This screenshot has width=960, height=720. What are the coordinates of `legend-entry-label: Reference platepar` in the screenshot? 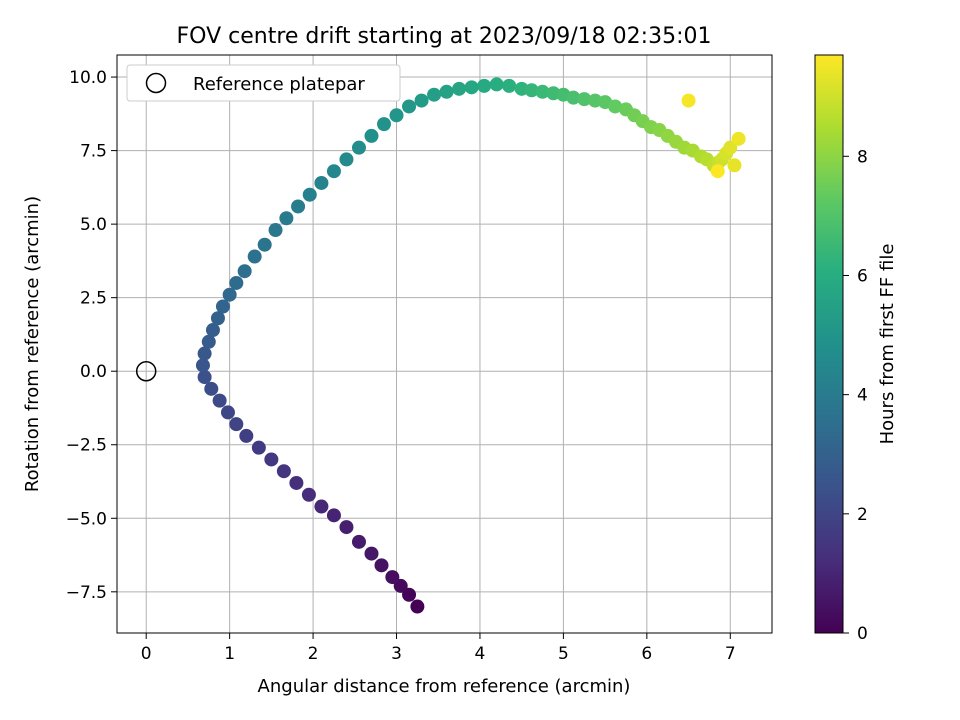 It's located at (279, 84).